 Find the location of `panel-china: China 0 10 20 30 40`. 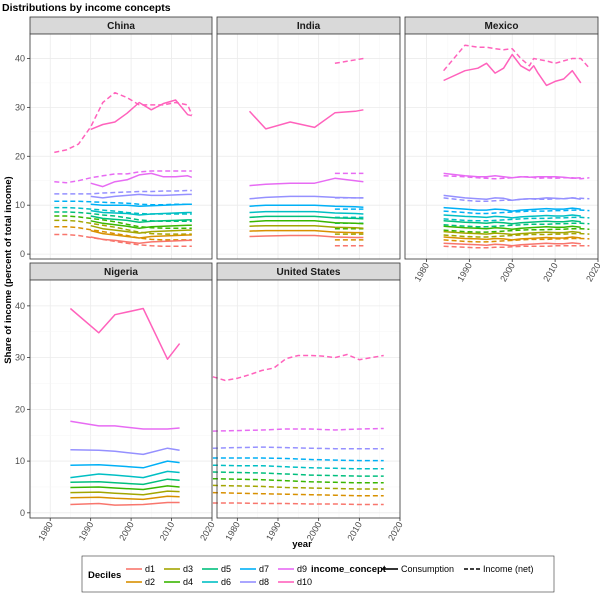

panel-china: China 0 10 20 30 40 is located at coordinates (114, 138).